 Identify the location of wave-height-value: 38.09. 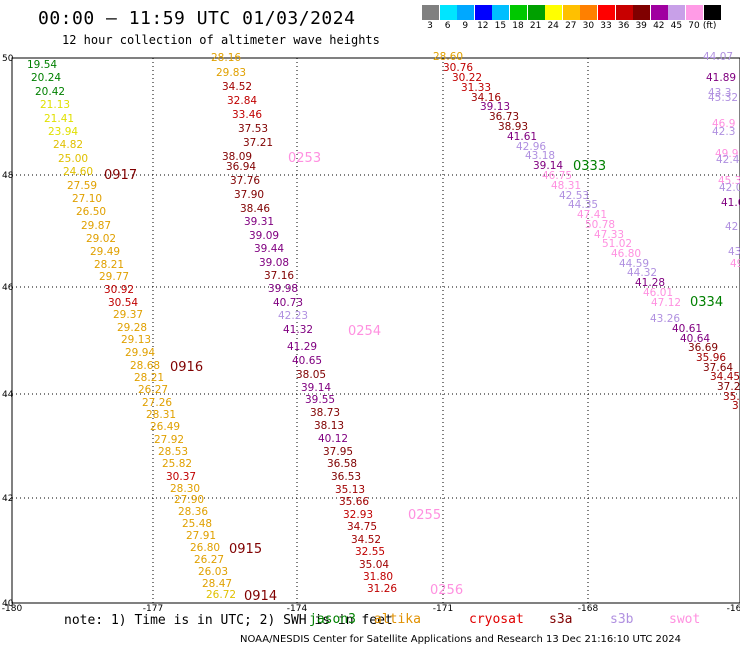
(237, 157).